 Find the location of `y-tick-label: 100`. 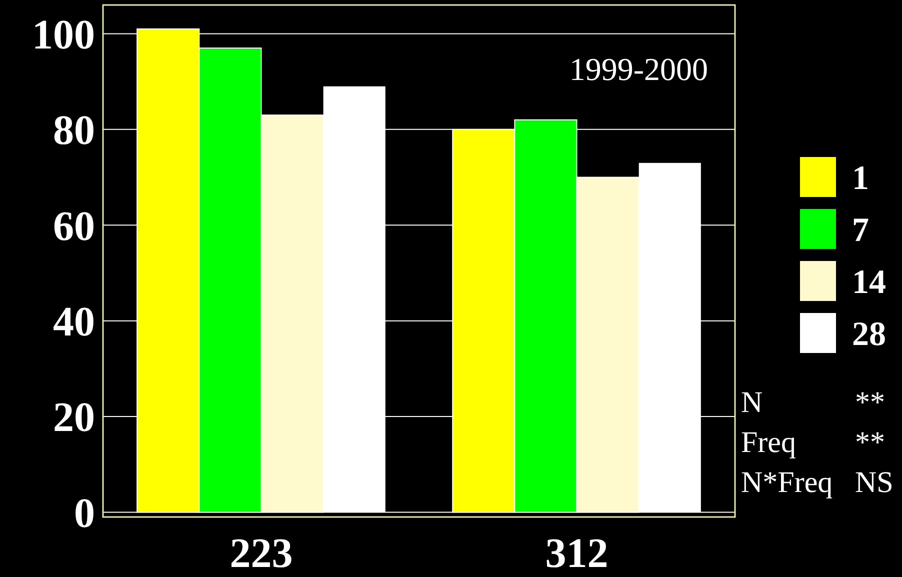

y-tick-label: 100 is located at coordinates (63, 35).